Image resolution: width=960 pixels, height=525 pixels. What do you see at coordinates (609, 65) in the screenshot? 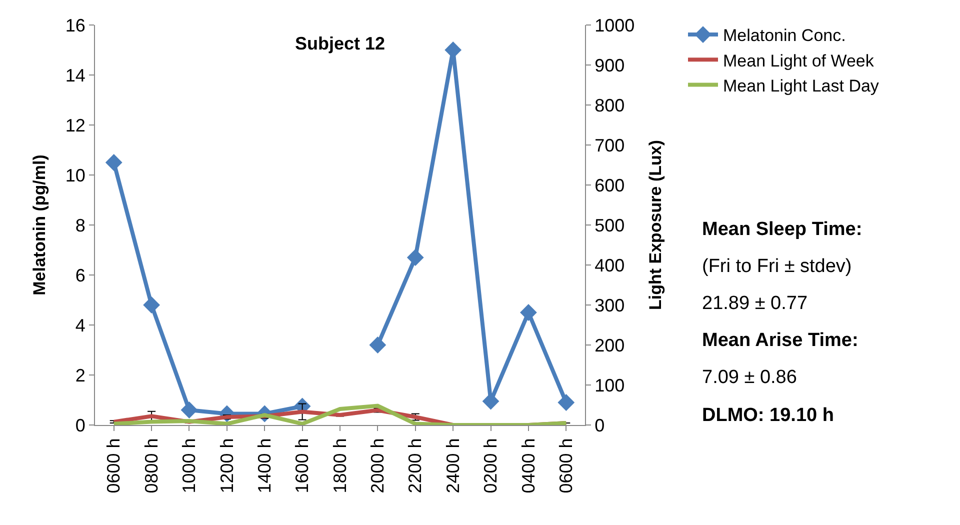
I see `y2-tick-label: 900` at bounding box center [609, 65].